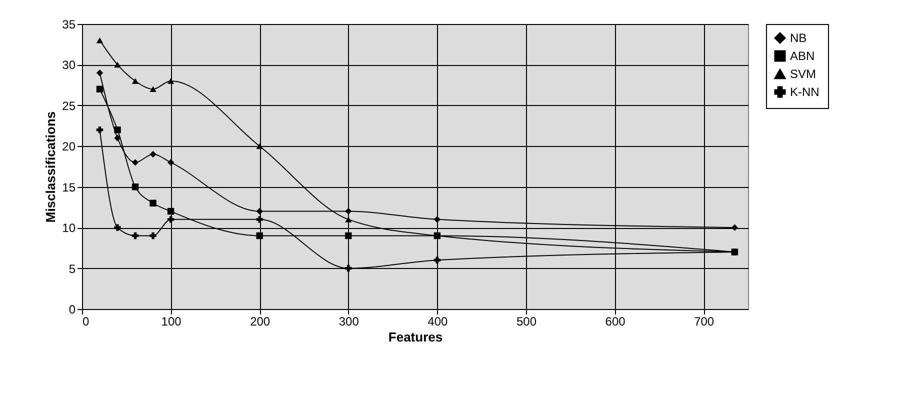  What do you see at coordinates (72, 309) in the screenshot?
I see `y-tick-label: 0` at bounding box center [72, 309].